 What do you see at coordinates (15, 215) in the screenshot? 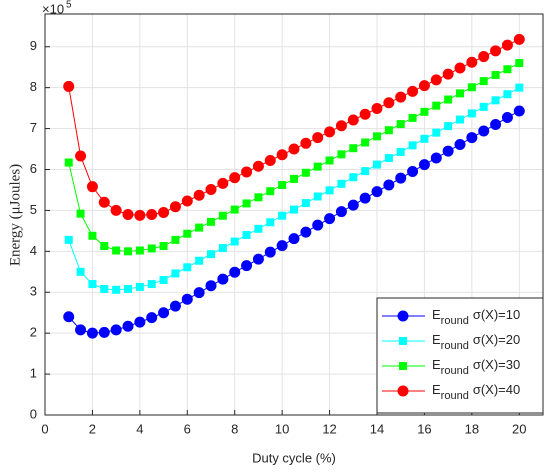
I see `y-axis-label: Energy (μJoules)` at bounding box center [15, 215].